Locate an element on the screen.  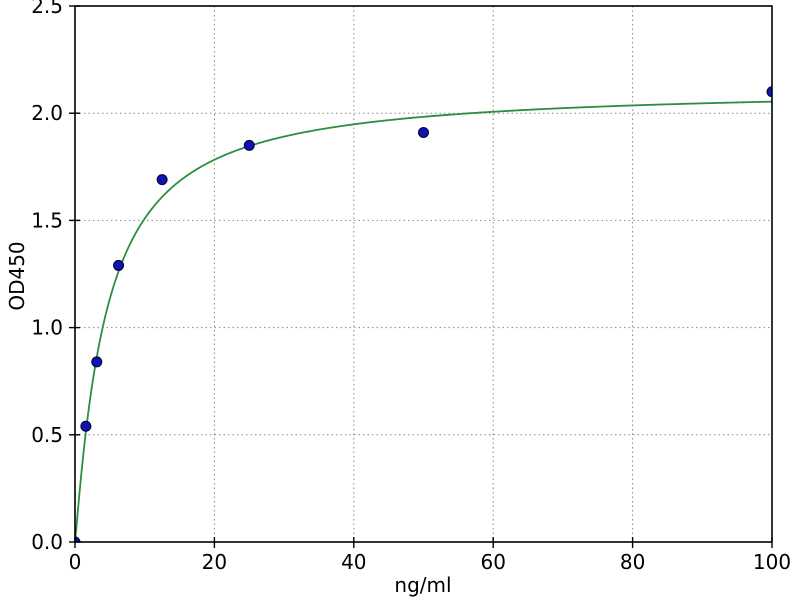
y-tick-label: 1.5 is located at coordinates (47, 220).